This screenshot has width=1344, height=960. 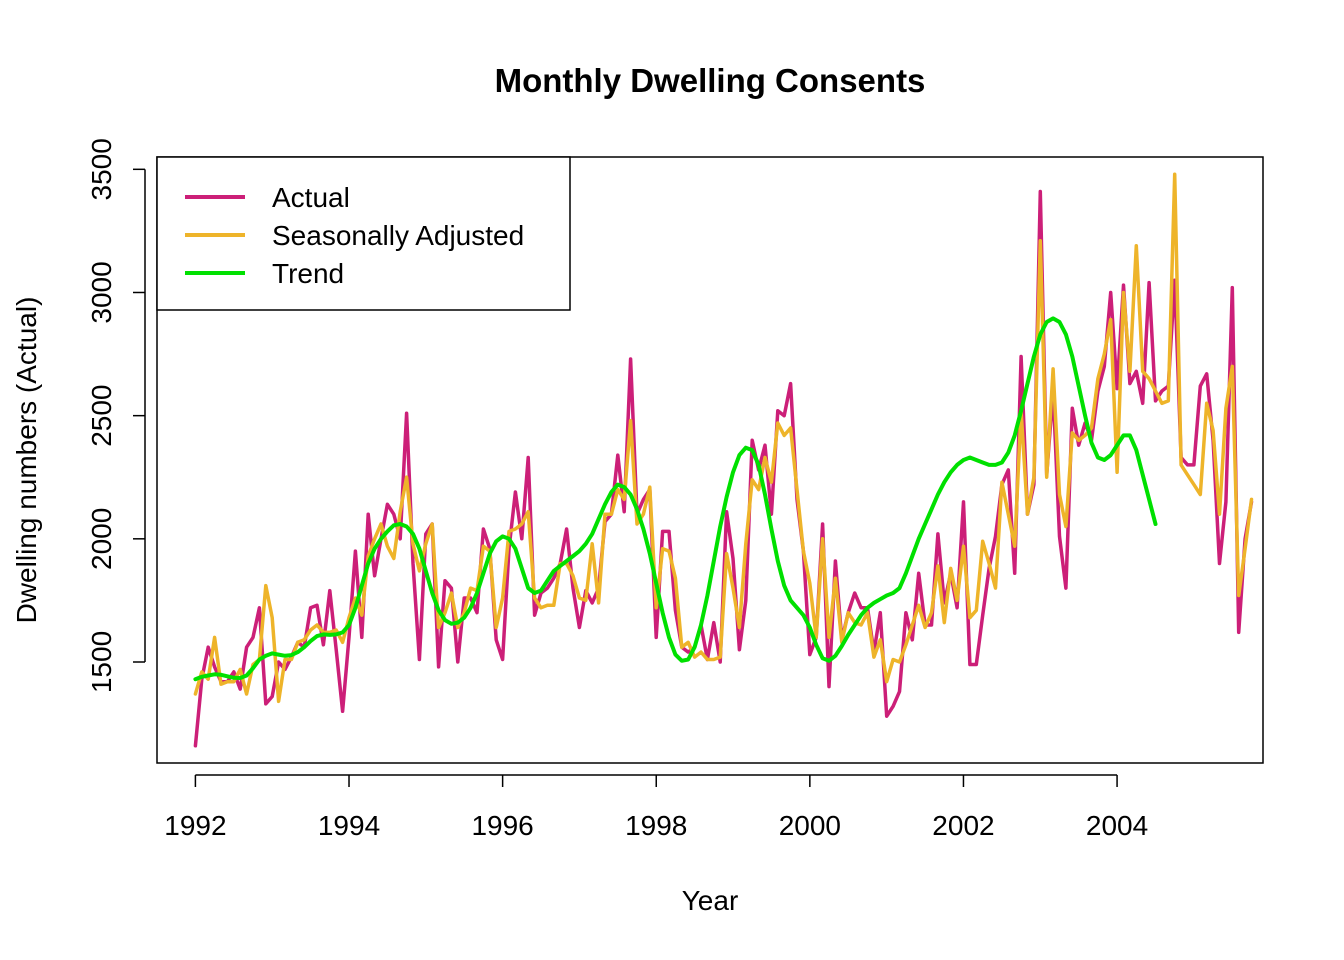 What do you see at coordinates (1117, 825) in the screenshot?
I see `x-tick-label: 2004` at bounding box center [1117, 825].